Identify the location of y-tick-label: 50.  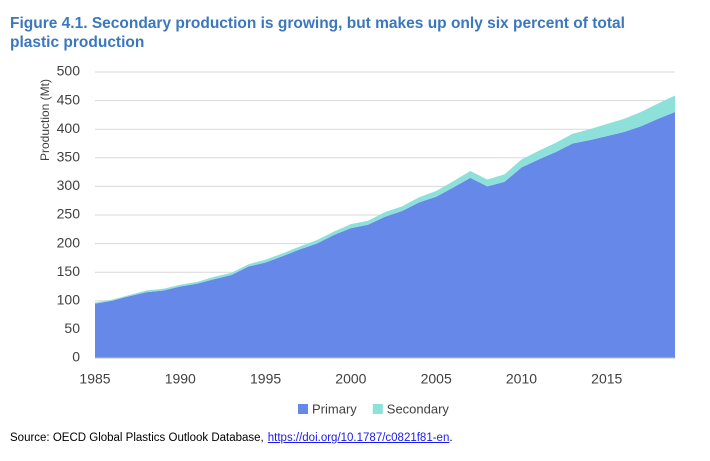
(72, 328).